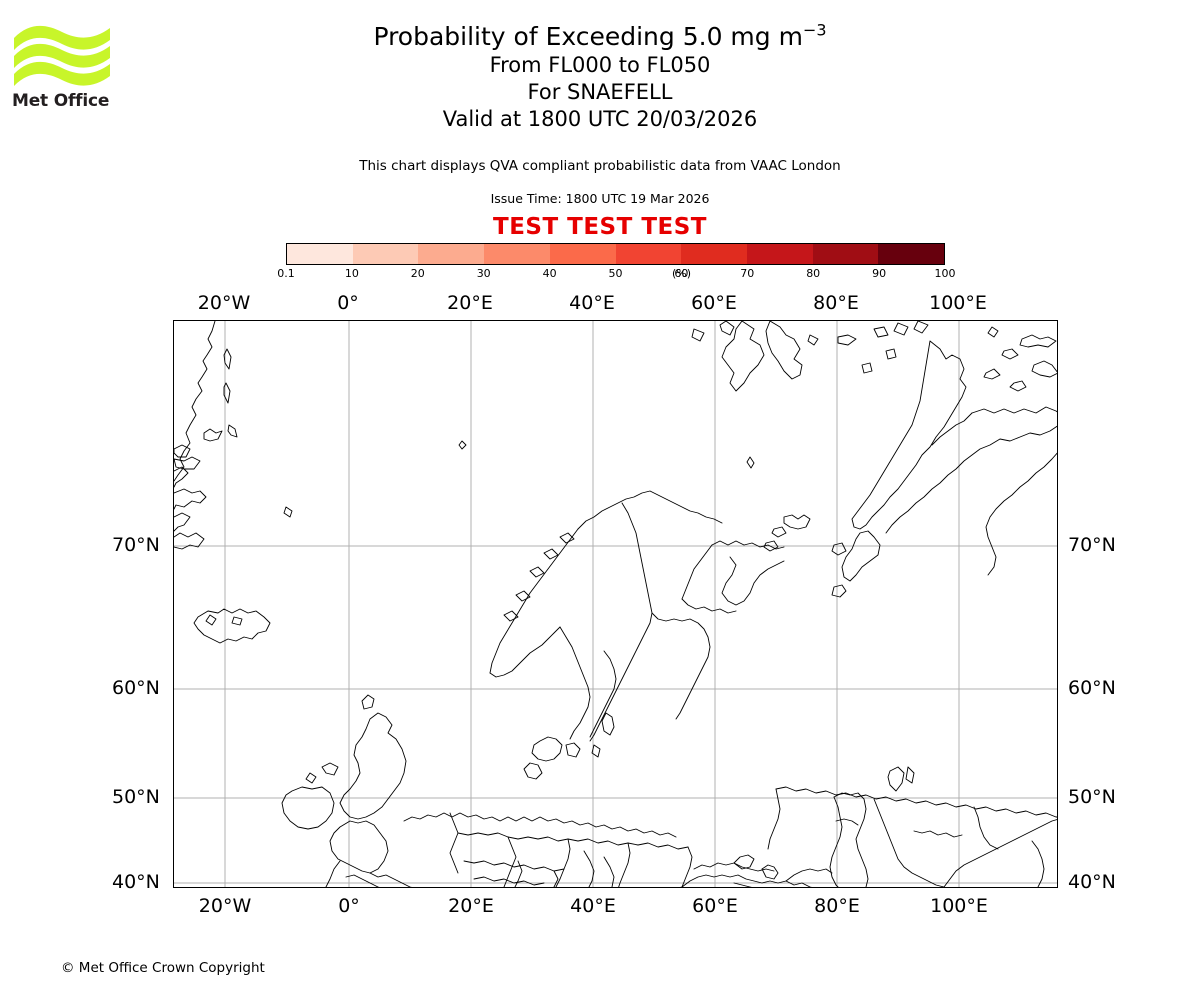  I want to click on lon-label-bottom-40°E: 40°E, so click(593, 906).